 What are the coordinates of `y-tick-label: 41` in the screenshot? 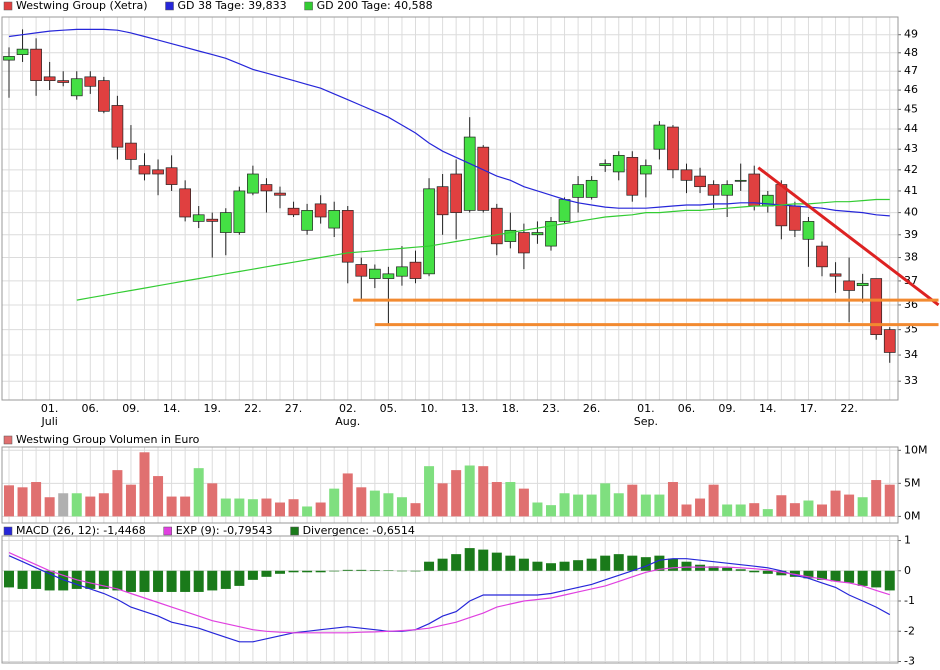 It's located at (911, 190).